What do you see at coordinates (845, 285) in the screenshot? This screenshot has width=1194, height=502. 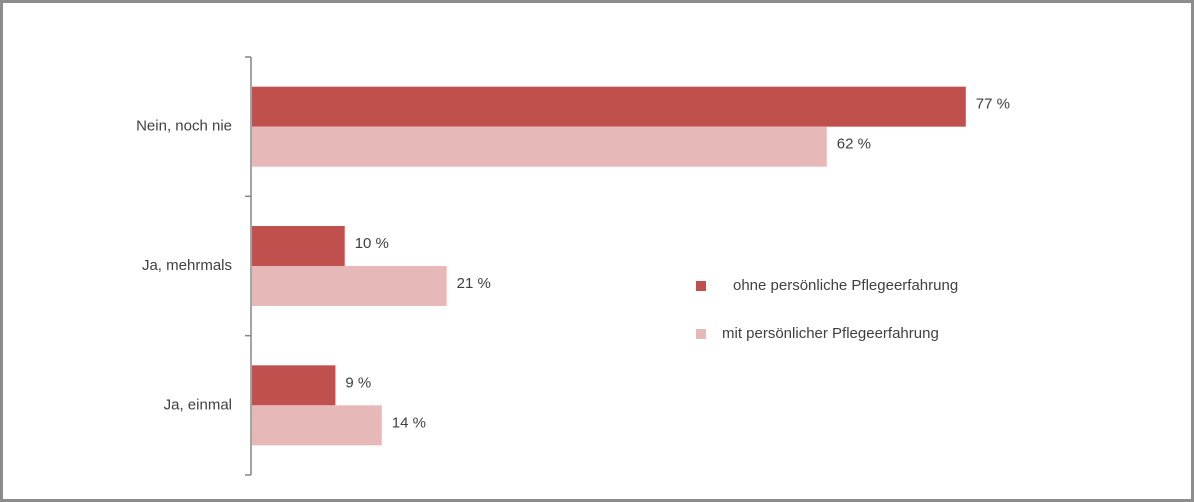 I see `legend-label: ohne persönliche Pflegeerfahrung` at bounding box center [845, 285].